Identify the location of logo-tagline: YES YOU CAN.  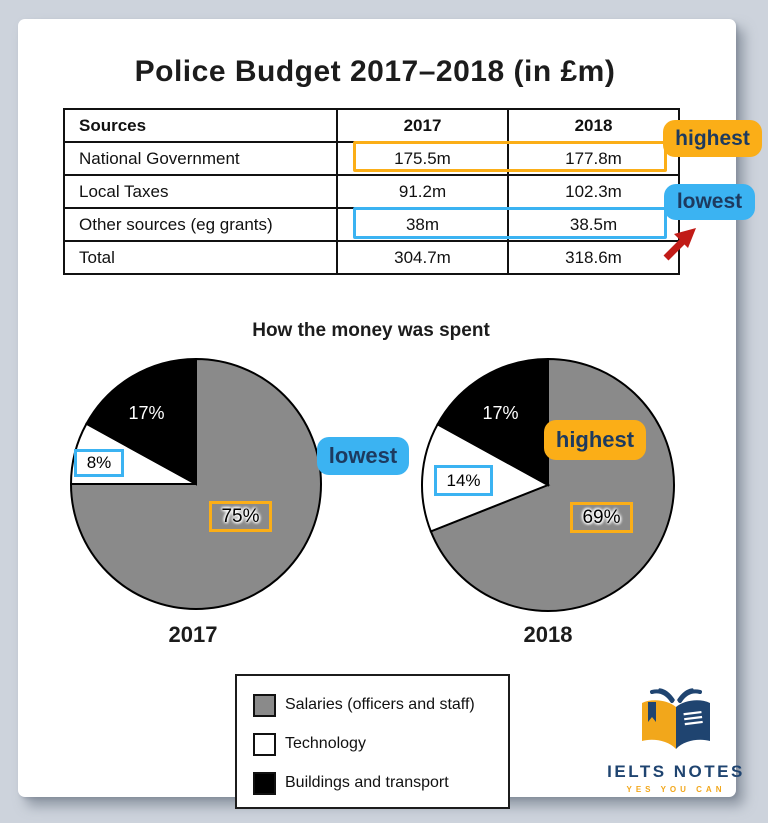
(676, 789).